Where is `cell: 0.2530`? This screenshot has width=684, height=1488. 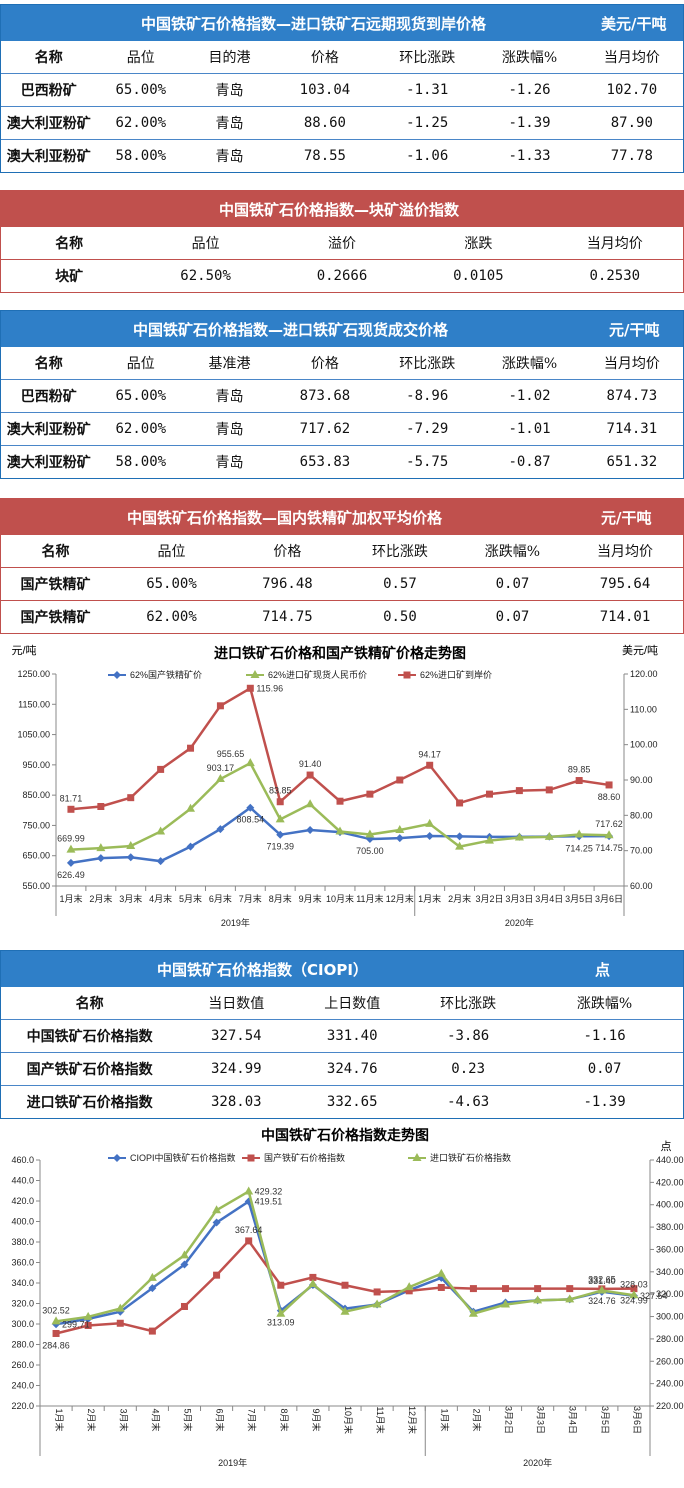
cell: 0.2530 is located at coordinates (614, 275).